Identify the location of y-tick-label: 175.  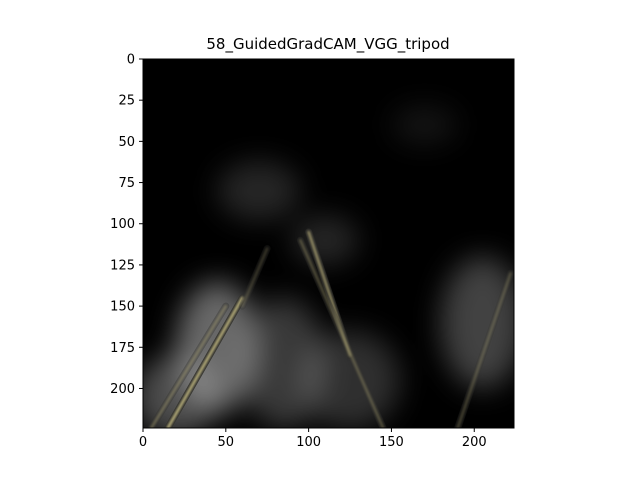
(122, 348).